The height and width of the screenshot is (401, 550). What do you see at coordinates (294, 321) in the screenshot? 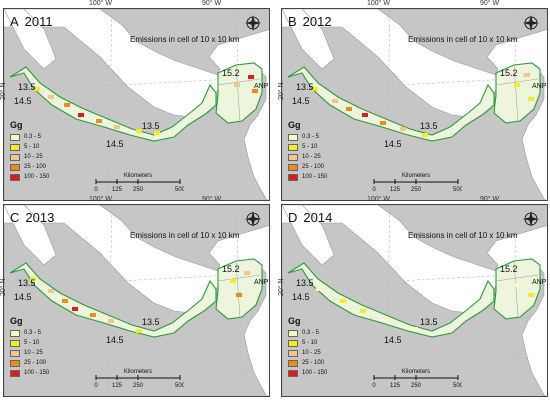
I see `legend-unit: Gg` at bounding box center [294, 321].